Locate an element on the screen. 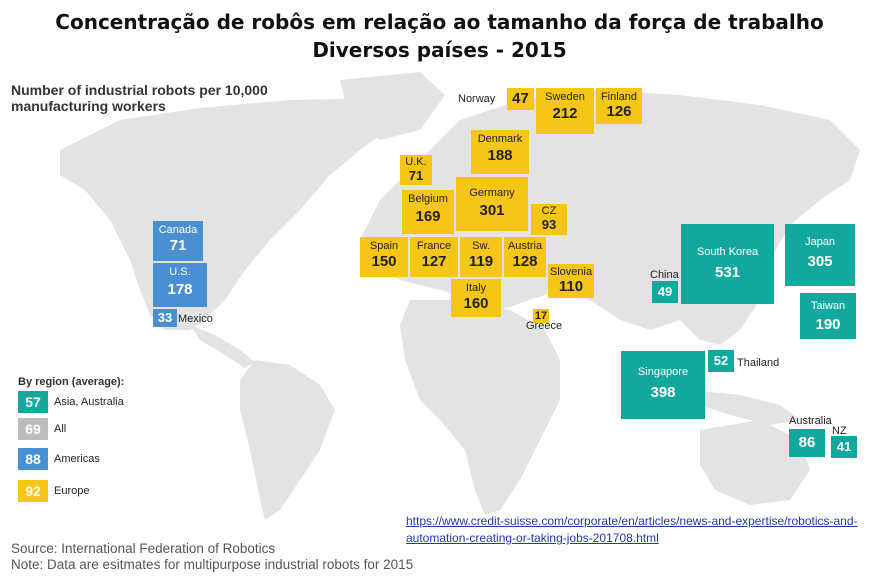 This screenshot has width=879, height=577. box-finland: Finland 126 is located at coordinates (619, 106).